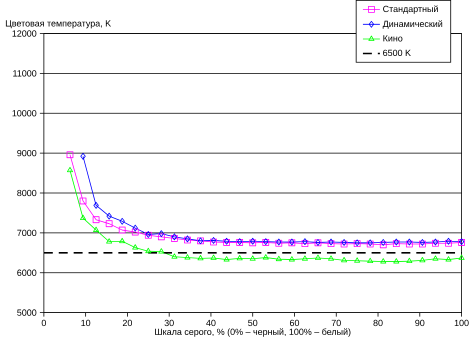 This screenshot has height=355, width=472. Describe the element at coordinates (412, 24) in the screenshot. I see `legend-label: Динамический` at that location.